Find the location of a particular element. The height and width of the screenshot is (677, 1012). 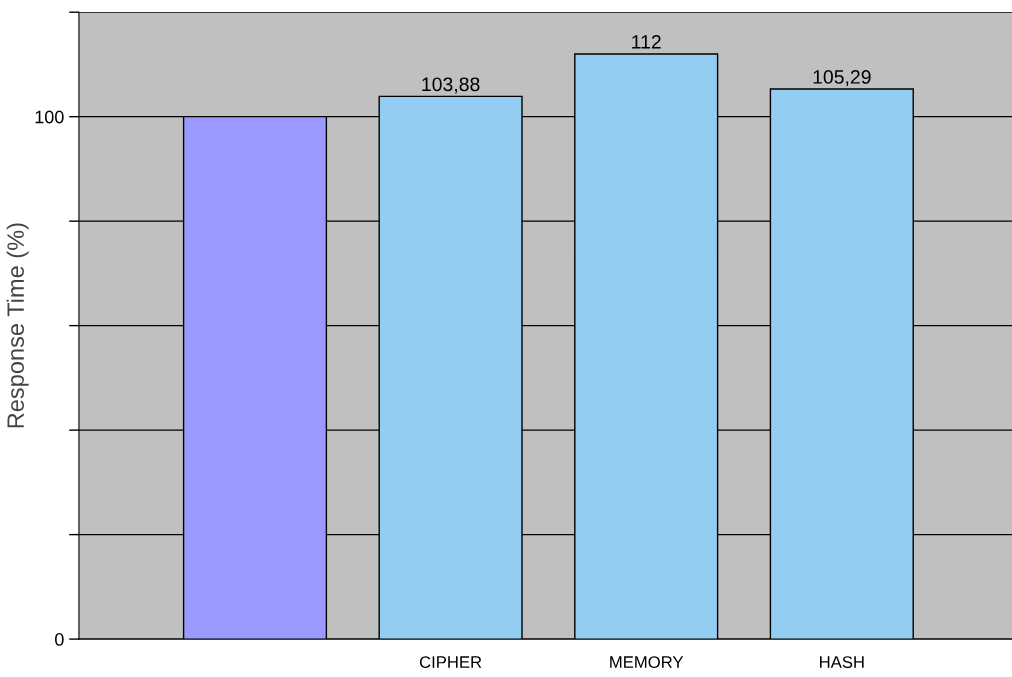

x-tick-label: MEMORY is located at coordinates (647, 662).